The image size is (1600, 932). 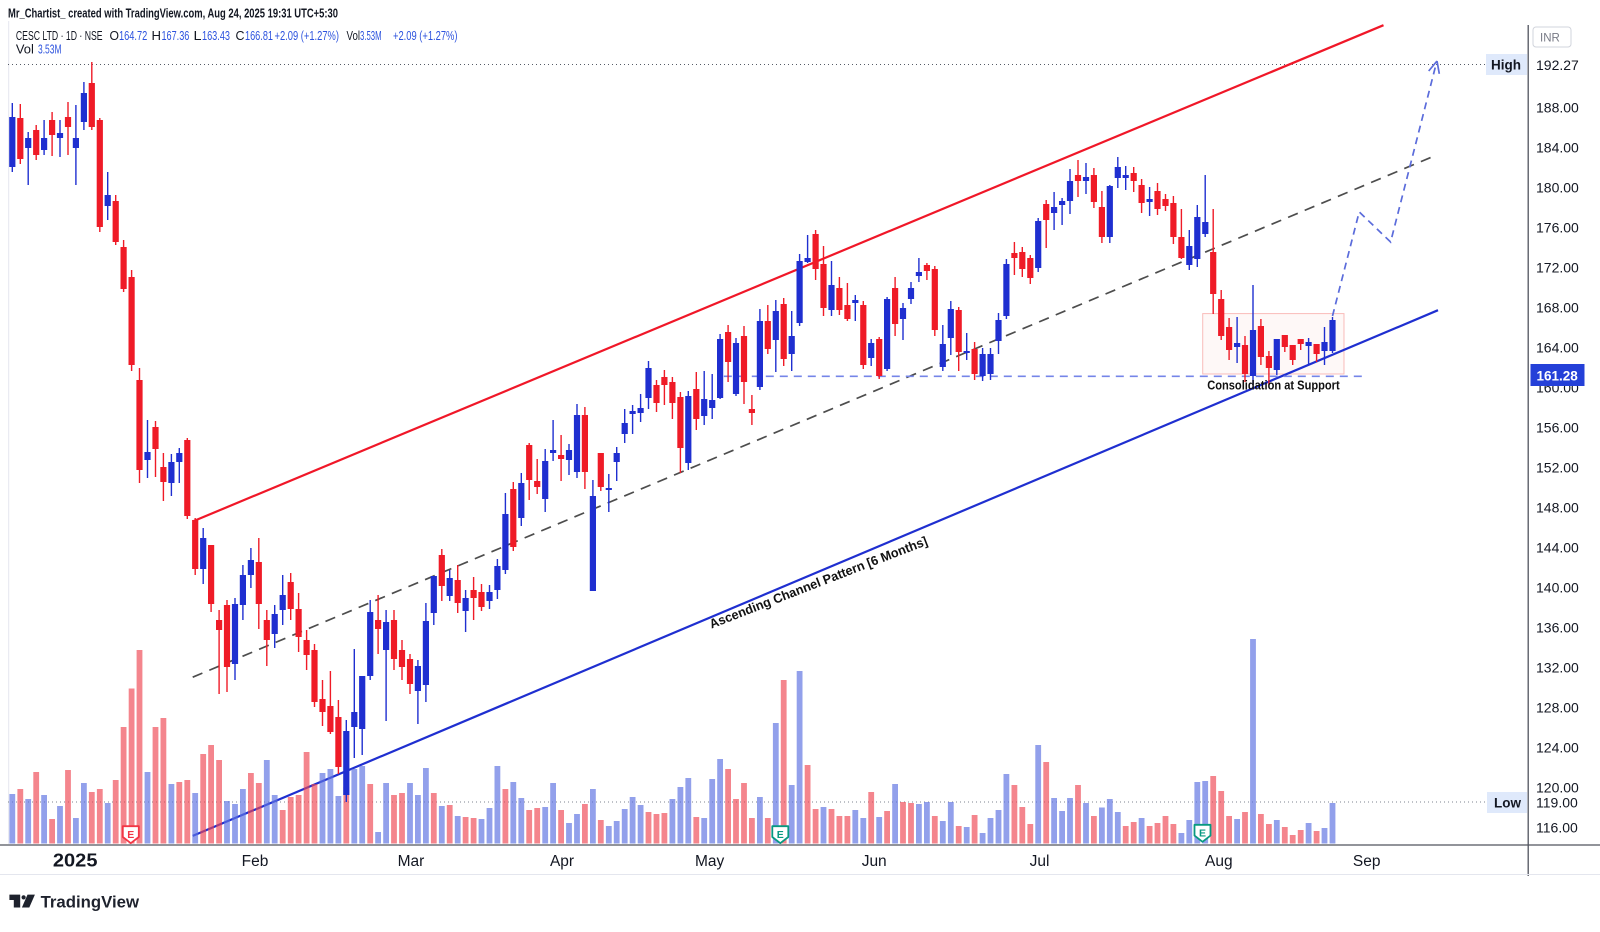 What do you see at coordinates (1557, 428) in the screenshot?
I see `svg-text: 156.00` at bounding box center [1557, 428].